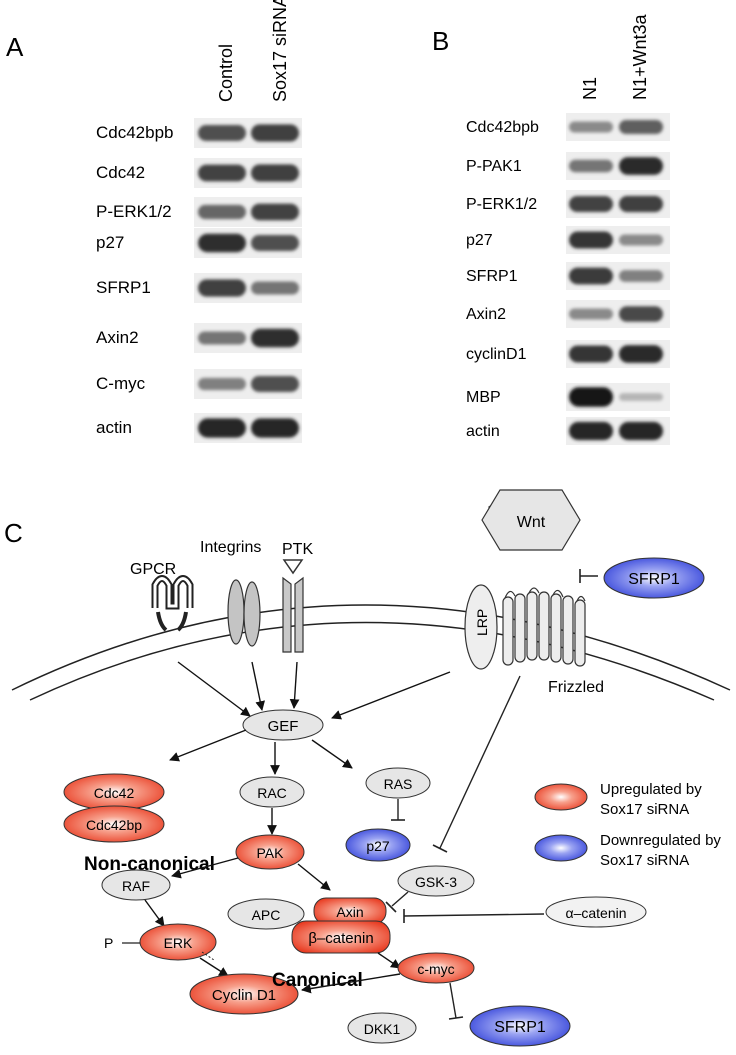 Image resolution: width=736 pixels, height=1055 pixels. I want to click on panel_b-row-actin: actin, so click(568, 431).